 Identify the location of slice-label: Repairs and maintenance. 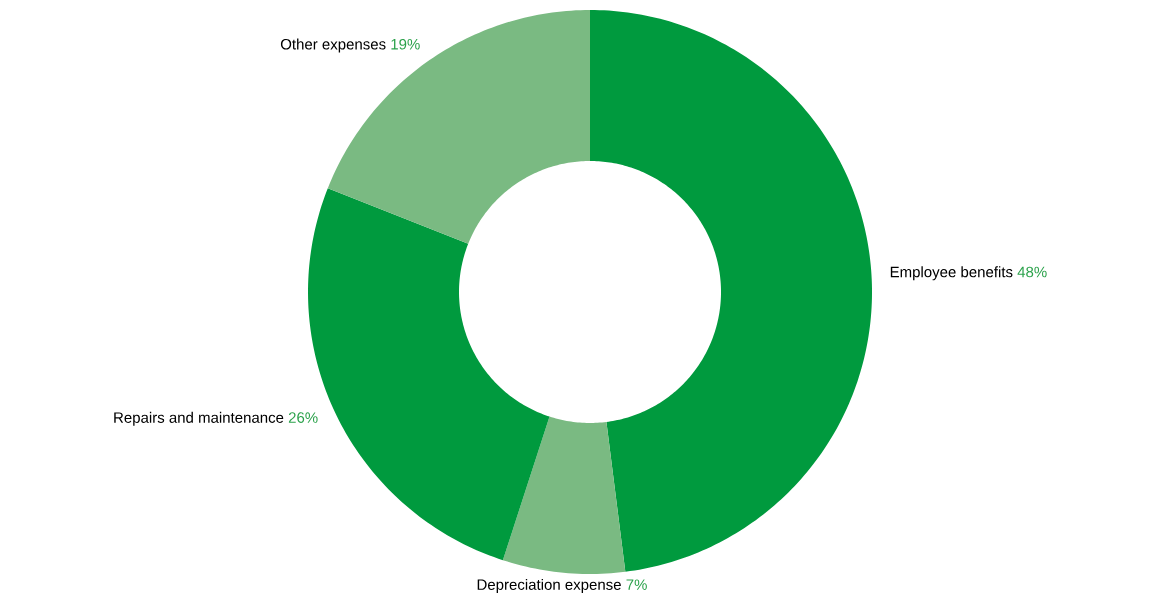
(199, 418).